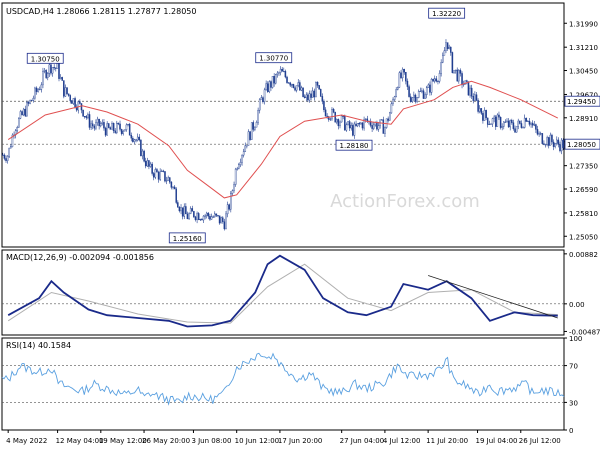  Describe the element at coordinates (571, 431) in the screenshot. I see `rsi-y-tick-label: 0` at that location.